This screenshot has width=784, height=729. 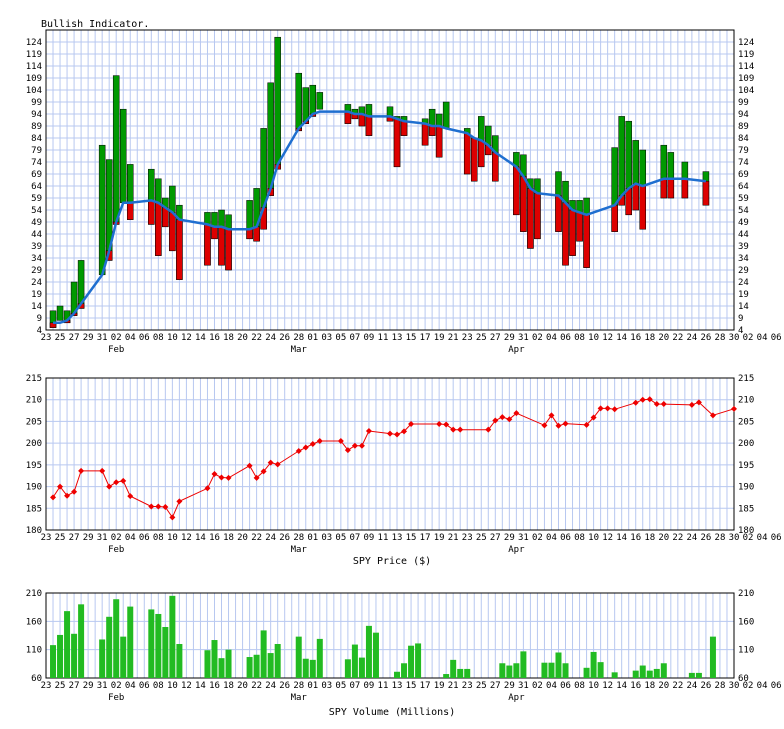 I want to click on y-tick-label-right: 24, so click(x=743, y=283).